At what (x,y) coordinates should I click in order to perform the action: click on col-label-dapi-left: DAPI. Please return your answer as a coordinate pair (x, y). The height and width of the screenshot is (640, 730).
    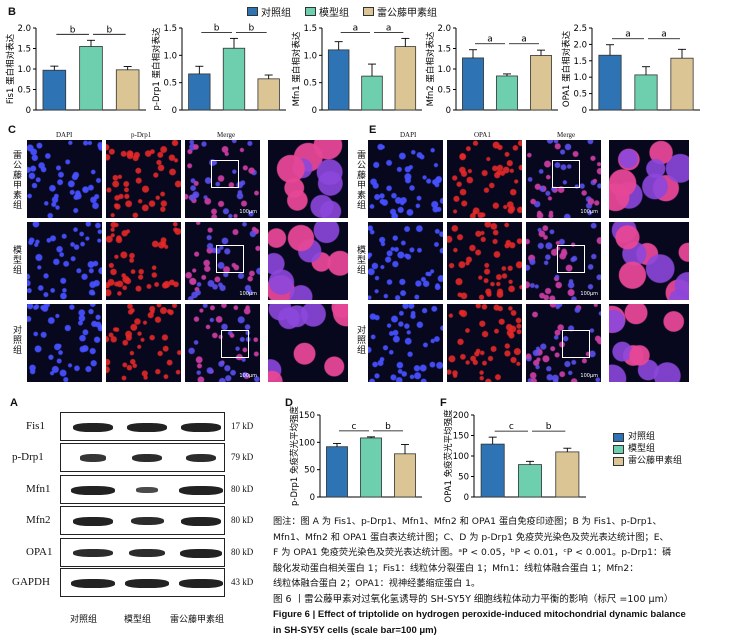
    Looking at the image, I should click on (64, 135).